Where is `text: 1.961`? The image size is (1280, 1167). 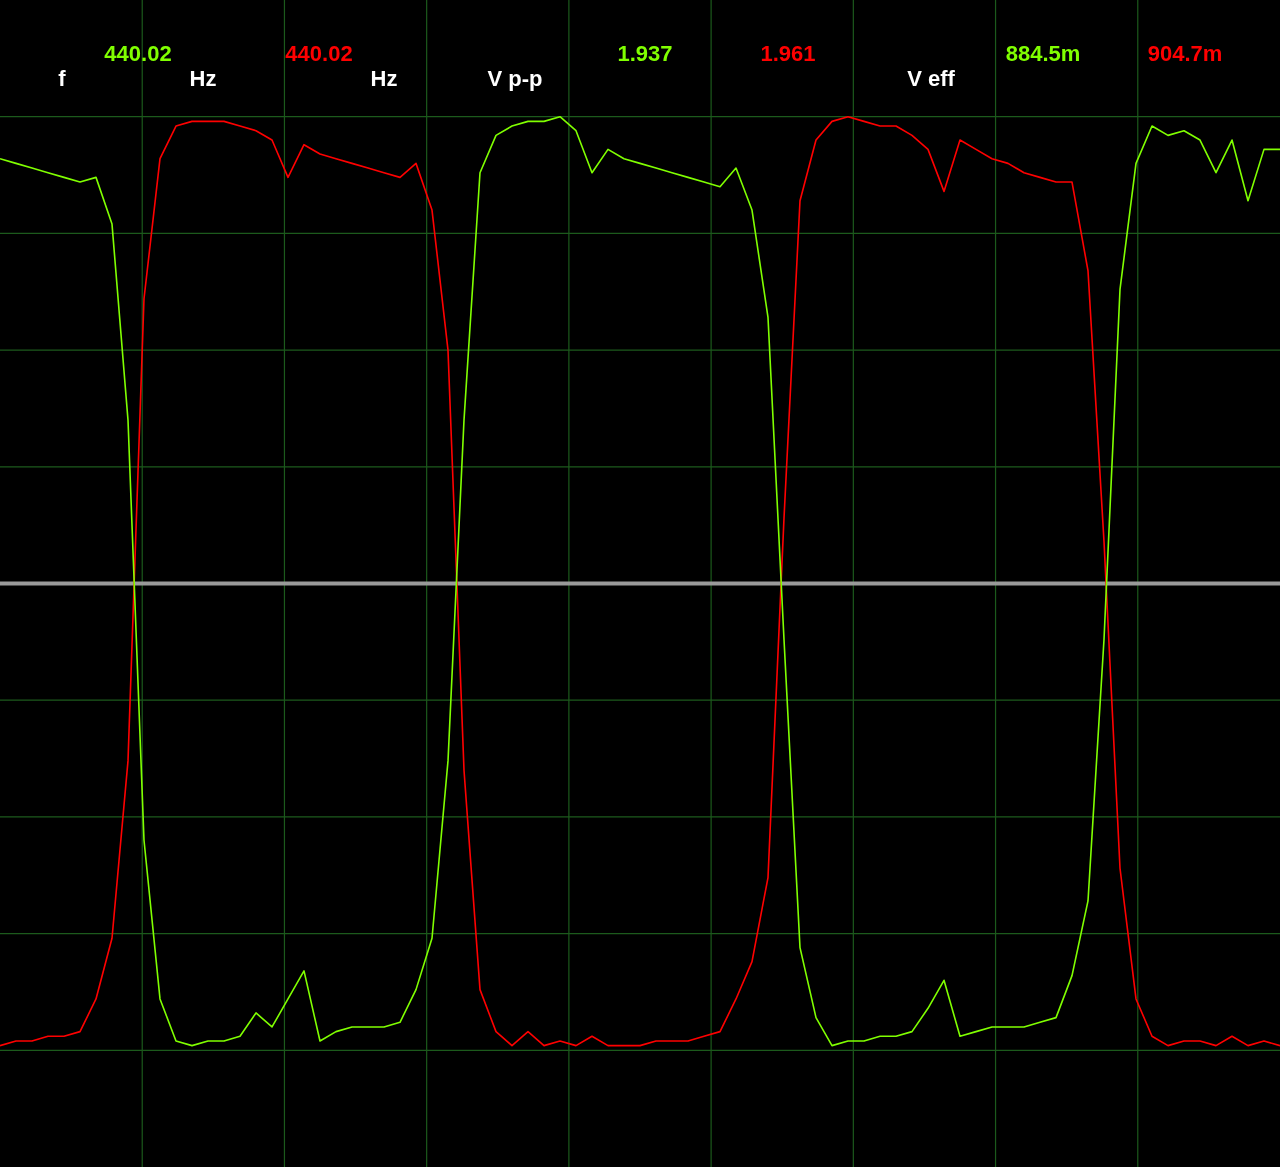
text: 1.961 is located at coordinates (788, 54).